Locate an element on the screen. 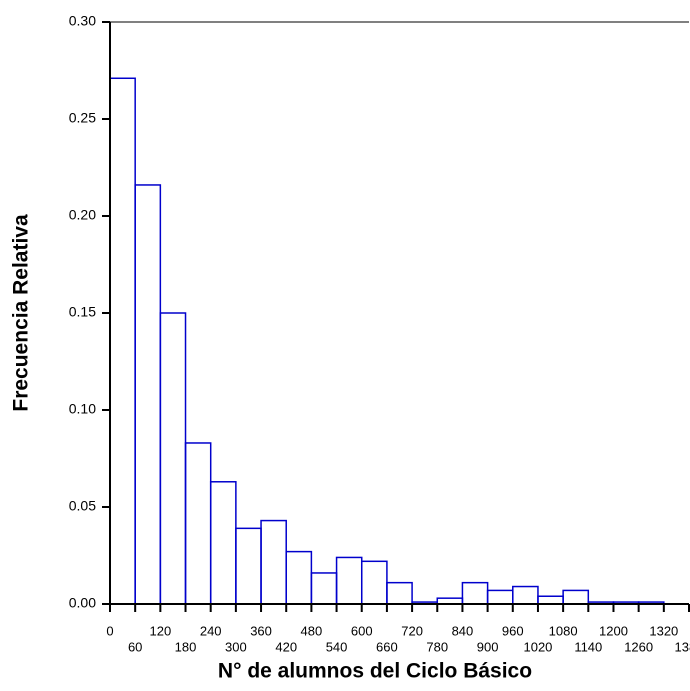  y-axis-title: Frecuencia Relativa is located at coordinates (21, 313).